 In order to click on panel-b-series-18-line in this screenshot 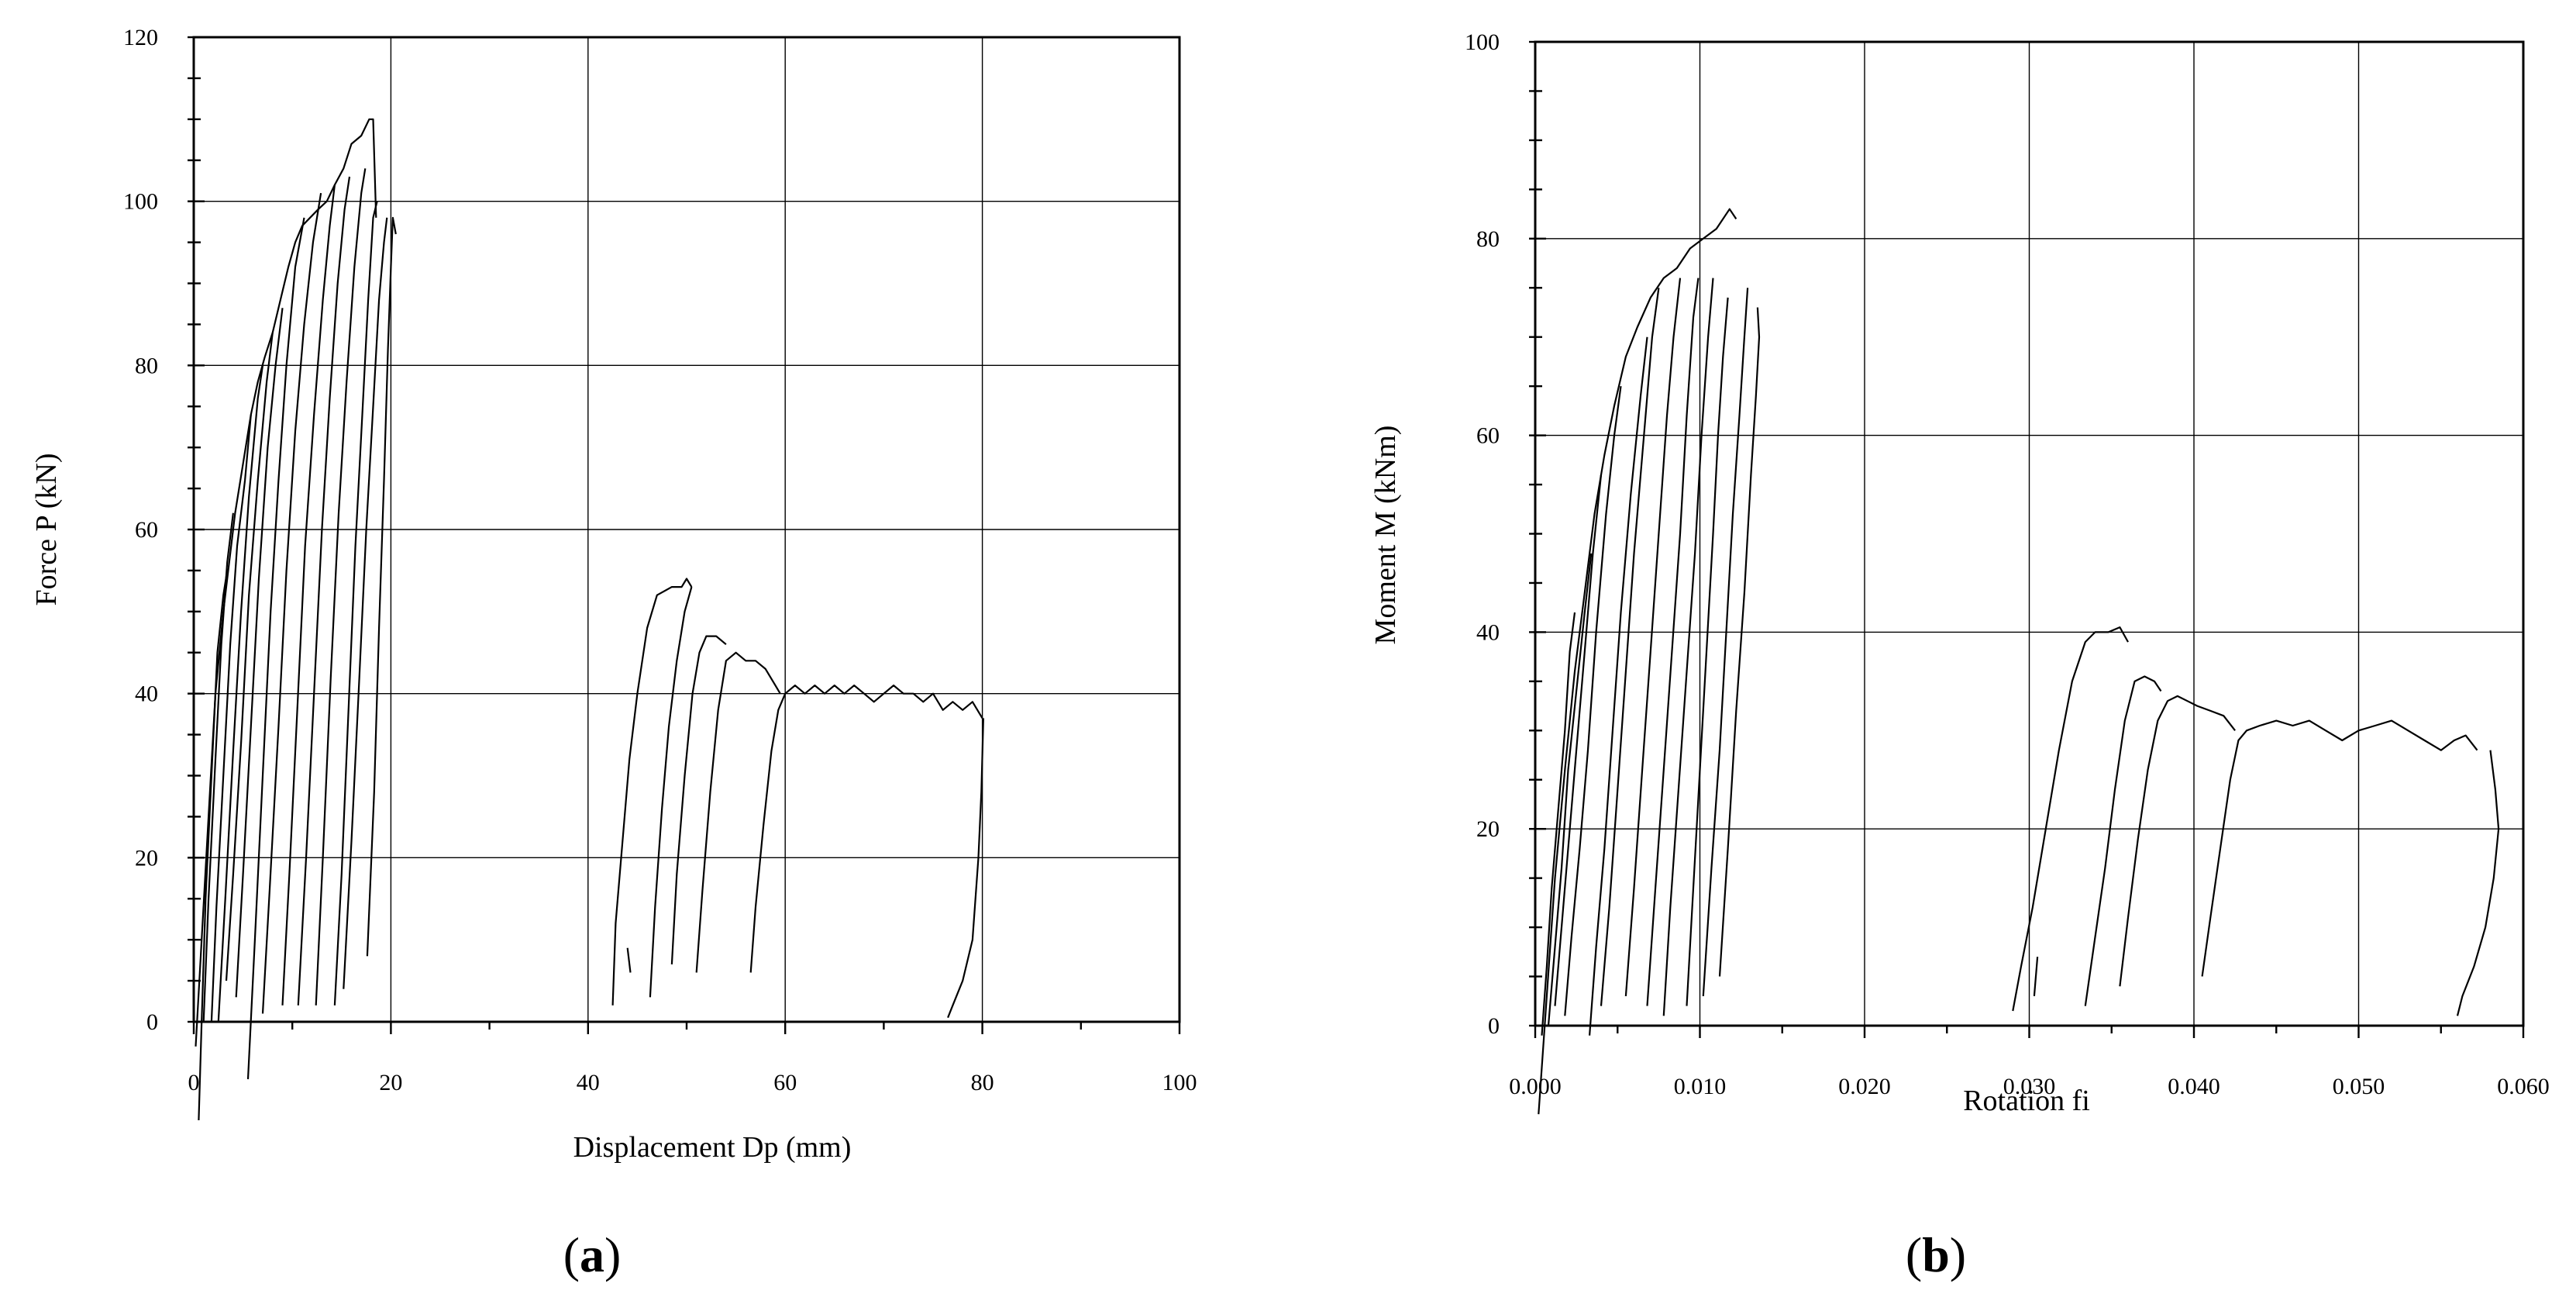, I will do `click(2339, 848)`.